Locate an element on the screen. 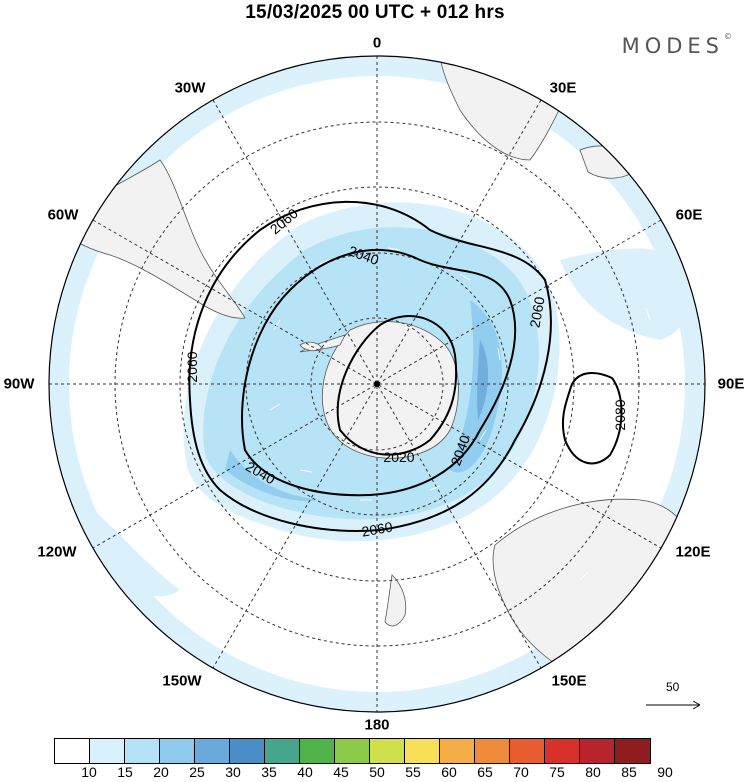 This screenshot has width=750, height=782. lon-label-60w: 60W is located at coordinates (63, 215).